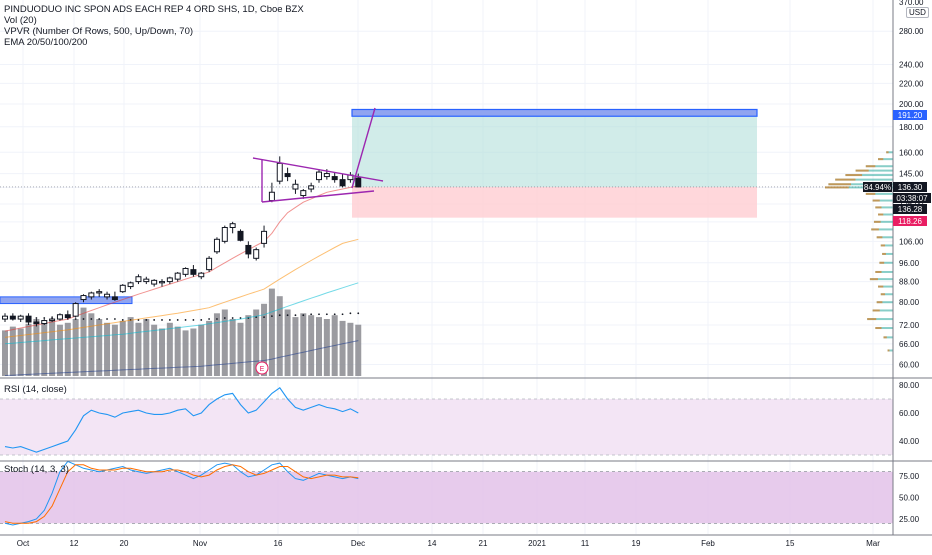 Image resolution: width=932 pixels, height=555 pixels. I want to click on rsi-label: RSI (14, close), so click(35, 389).